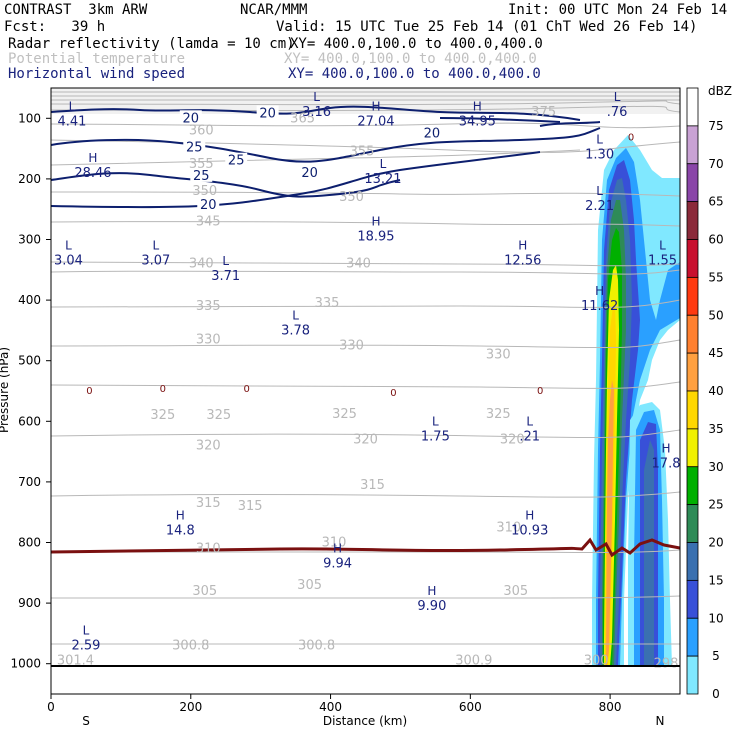 The height and width of the screenshot is (740, 740). What do you see at coordinates (76, 10) in the screenshot?
I see `model-title: CONTRAST 3km ARW` at bounding box center [76, 10].